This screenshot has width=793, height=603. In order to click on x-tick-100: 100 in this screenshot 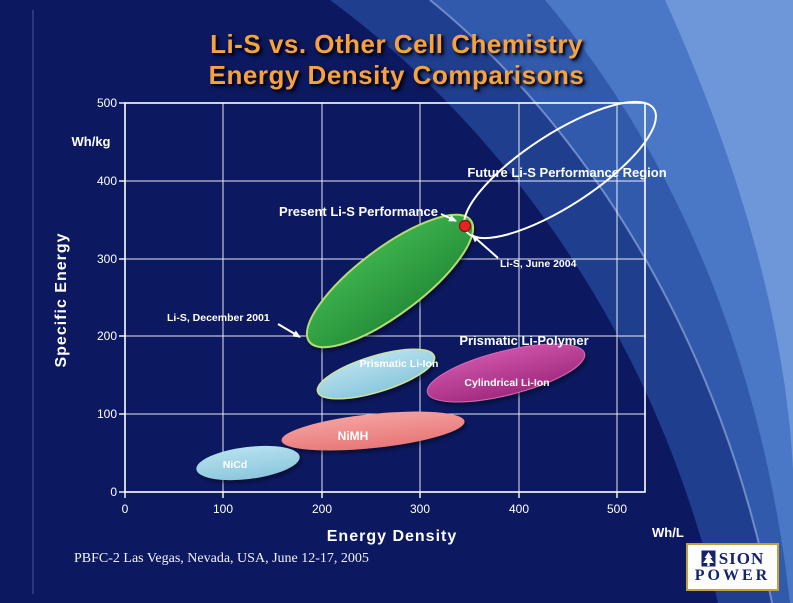, I will do `click(223, 509)`.